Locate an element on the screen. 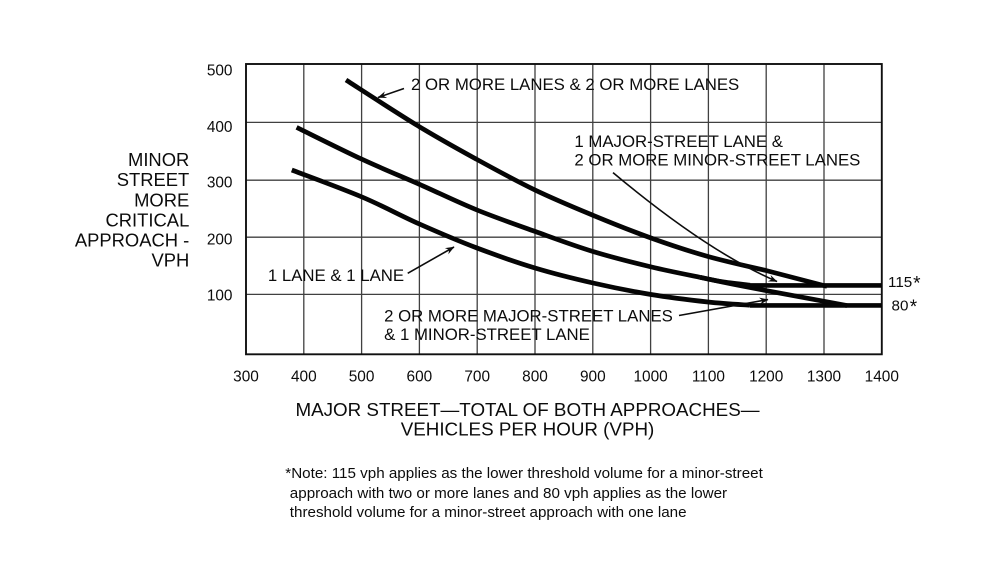 The width and height of the screenshot is (1000, 569). svg-text: 600 is located at coordinates (420, 377).